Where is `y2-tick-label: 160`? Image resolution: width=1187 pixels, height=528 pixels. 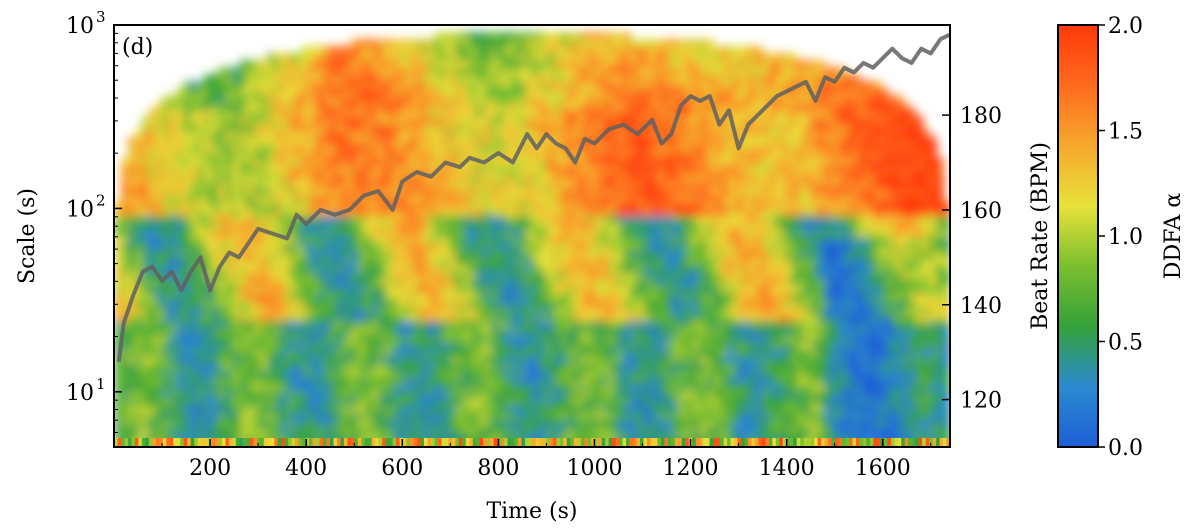 y2-tick-label: 160 is located at coordinates (981, 211).